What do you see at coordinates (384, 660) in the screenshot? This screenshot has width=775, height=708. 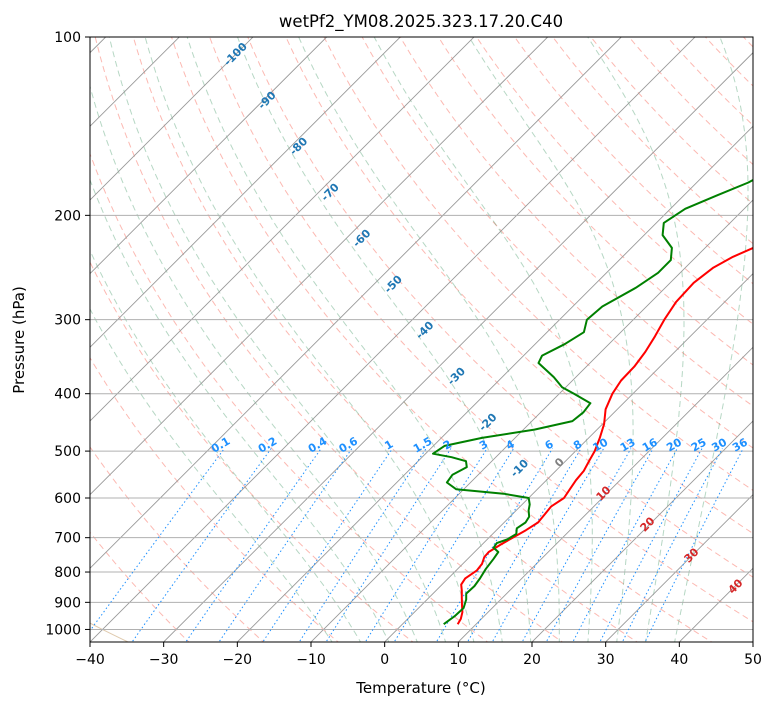 I see `x-tick-label: 0` at bounding box center [384, 660].